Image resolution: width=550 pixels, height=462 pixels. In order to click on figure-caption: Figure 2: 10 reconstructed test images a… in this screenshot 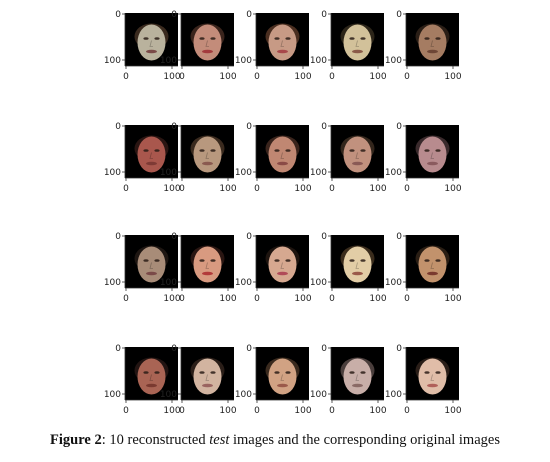, I will do `click(275, 440)`.